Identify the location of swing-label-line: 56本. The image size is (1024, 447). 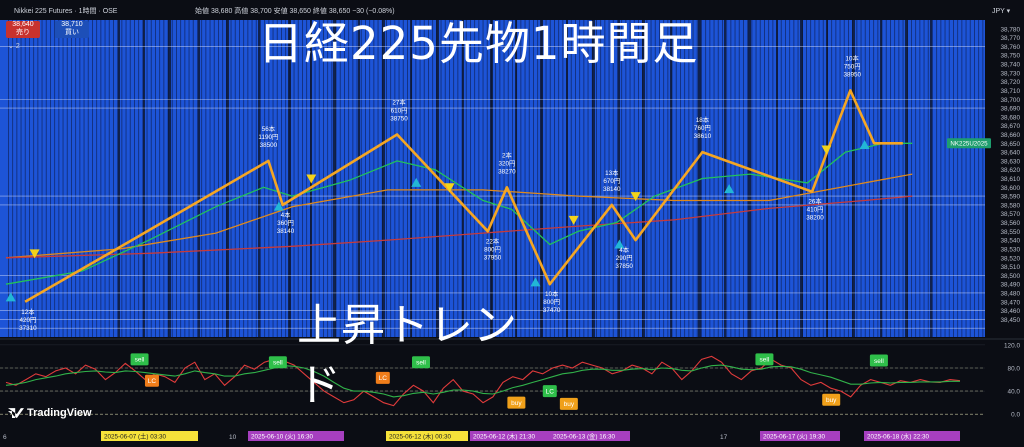
(269, 128).